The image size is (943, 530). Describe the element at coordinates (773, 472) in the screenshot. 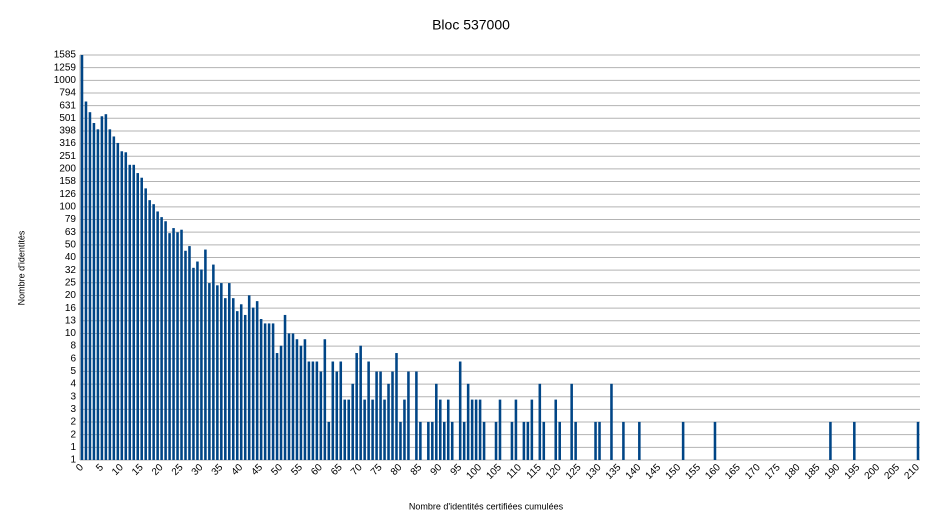

I see `x-tick-label: 175` at that location.